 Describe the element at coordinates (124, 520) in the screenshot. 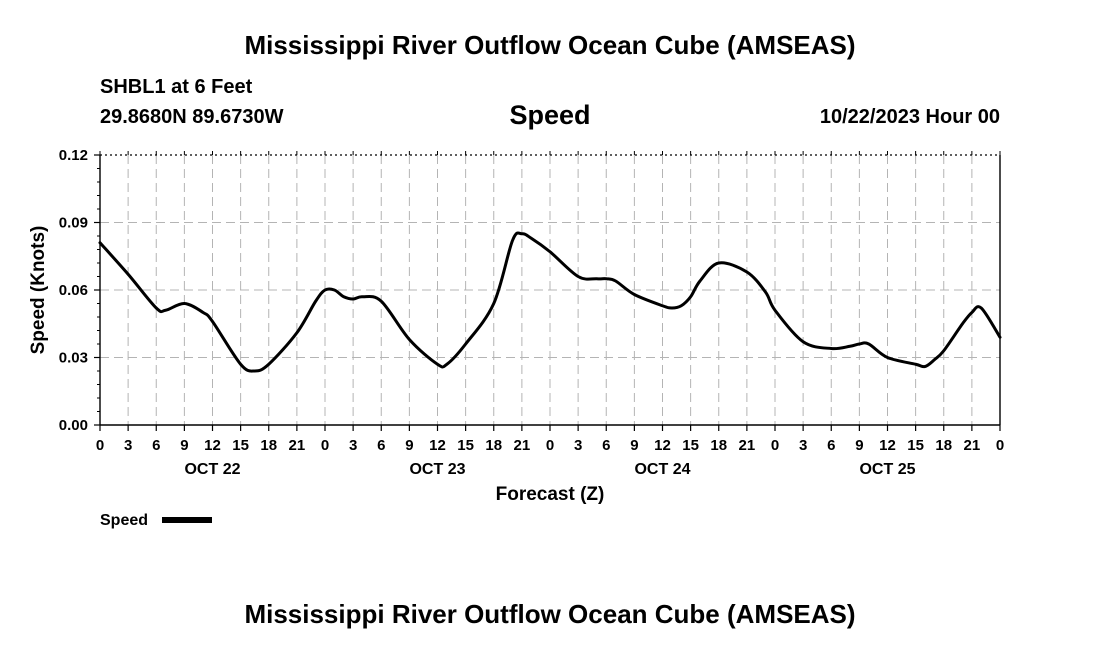

I see `legend-label: Speed` at that location.